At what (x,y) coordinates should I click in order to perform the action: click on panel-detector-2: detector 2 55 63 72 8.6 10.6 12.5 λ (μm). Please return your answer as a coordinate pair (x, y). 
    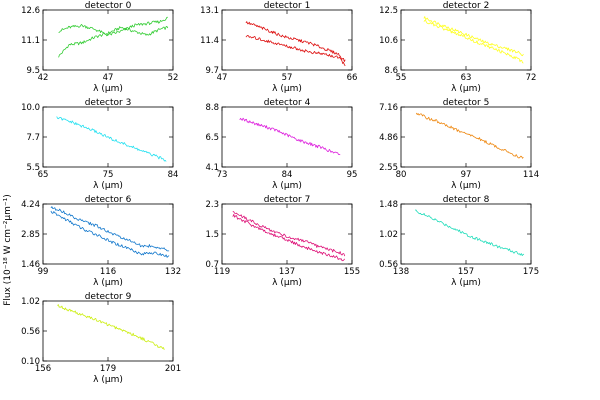
    Looking at the image, I should click on (457, 47).